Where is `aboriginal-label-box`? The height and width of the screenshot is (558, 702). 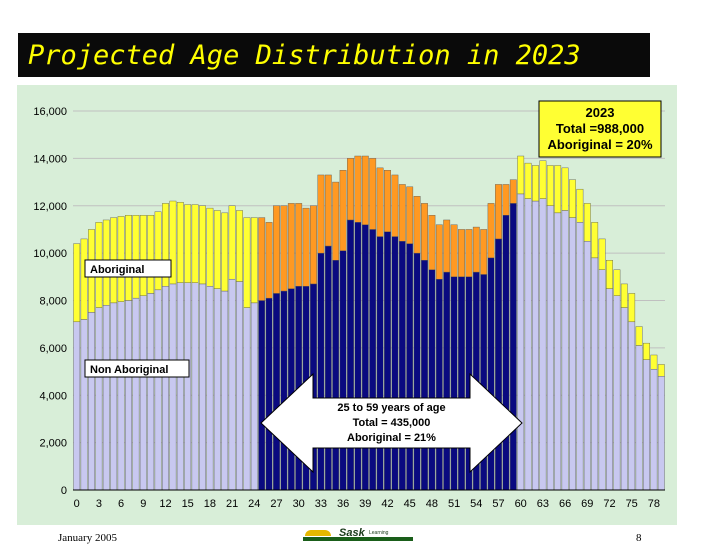 aboriginal-label-box is located at coordinates (128, 268).